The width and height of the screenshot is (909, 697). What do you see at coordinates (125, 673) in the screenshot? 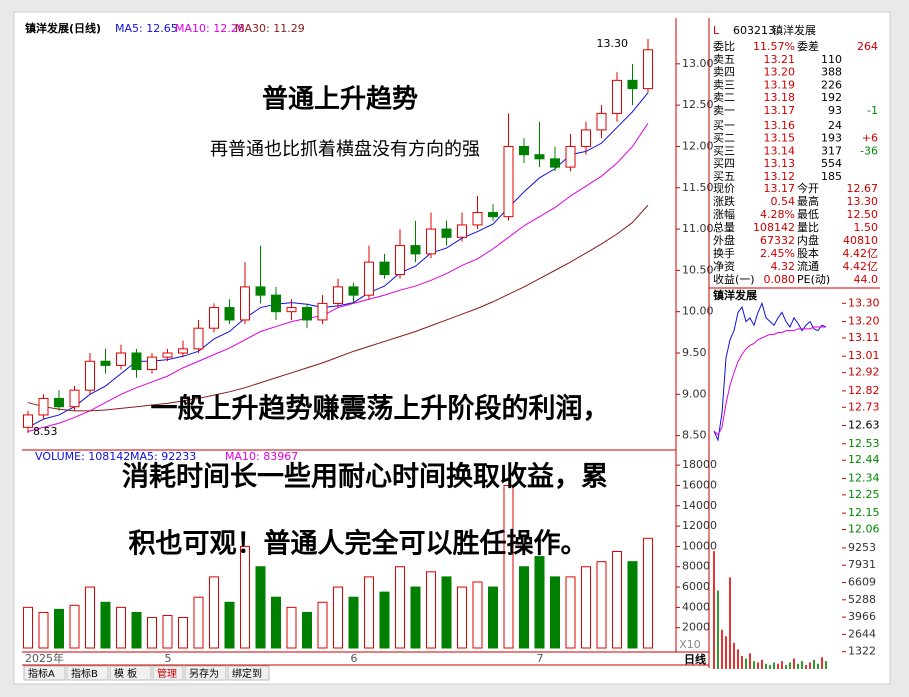
I see `tab-label: 模 板` at bounding box center [125, 673].